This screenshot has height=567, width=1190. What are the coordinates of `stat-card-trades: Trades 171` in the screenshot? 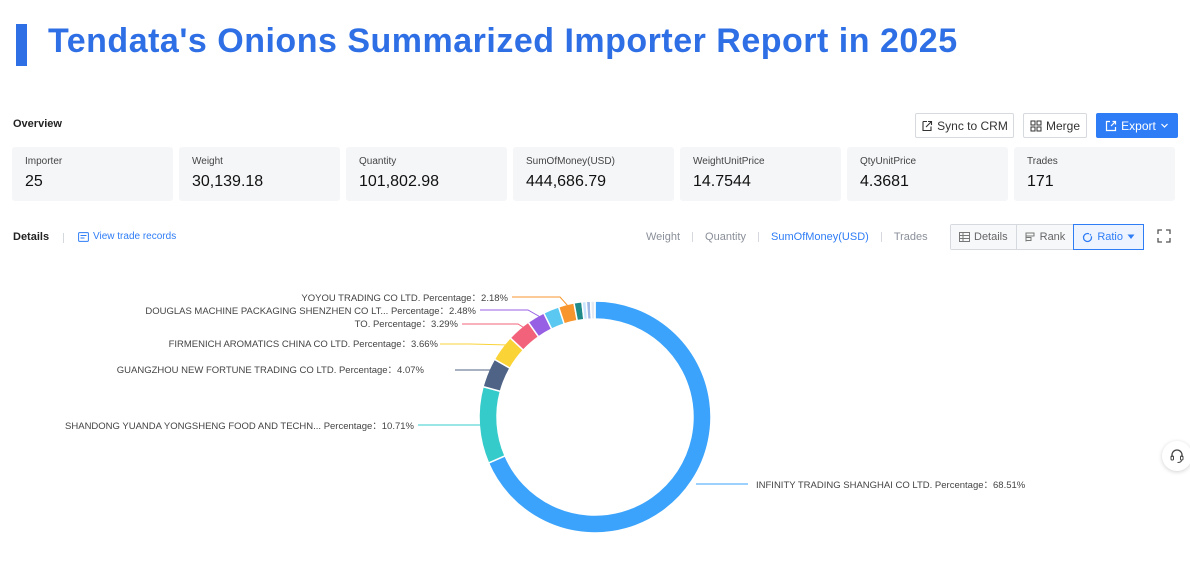 It's located at (1094, 174).